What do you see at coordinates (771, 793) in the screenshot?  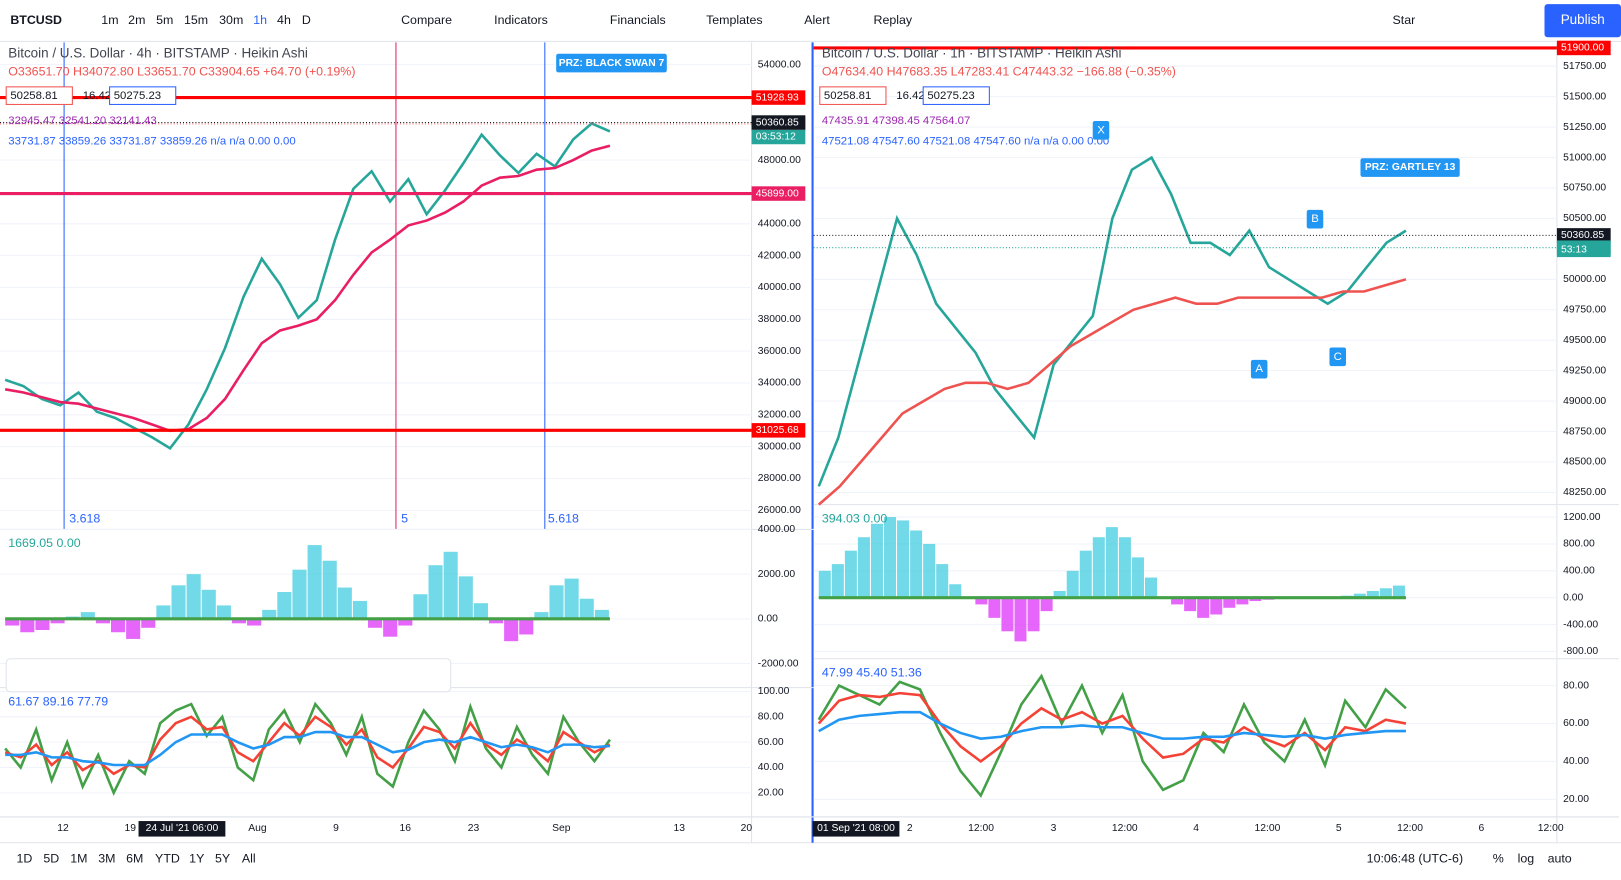 I see `y-tick-label: 20.00` at bounding box center [771, 793].